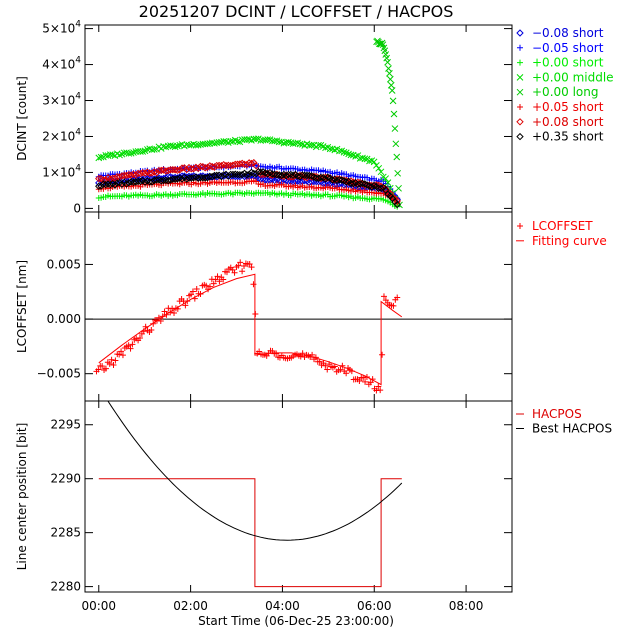 The height and width of the screenshot is (640, 640). I want to click on dcint-legend-label: −0.08 short, so click(568, 33).